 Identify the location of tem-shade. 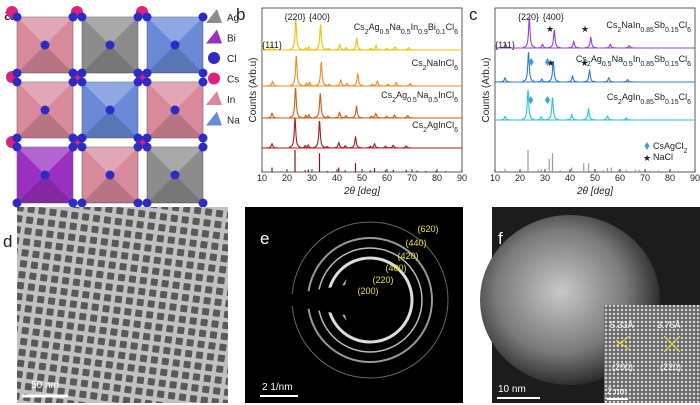
(122, 305).